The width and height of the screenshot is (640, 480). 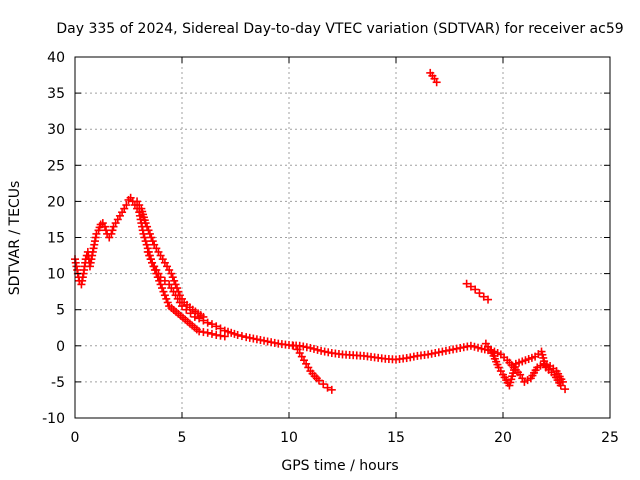 I want to click on y-tick-label: 40, so click(x=56, y=58).